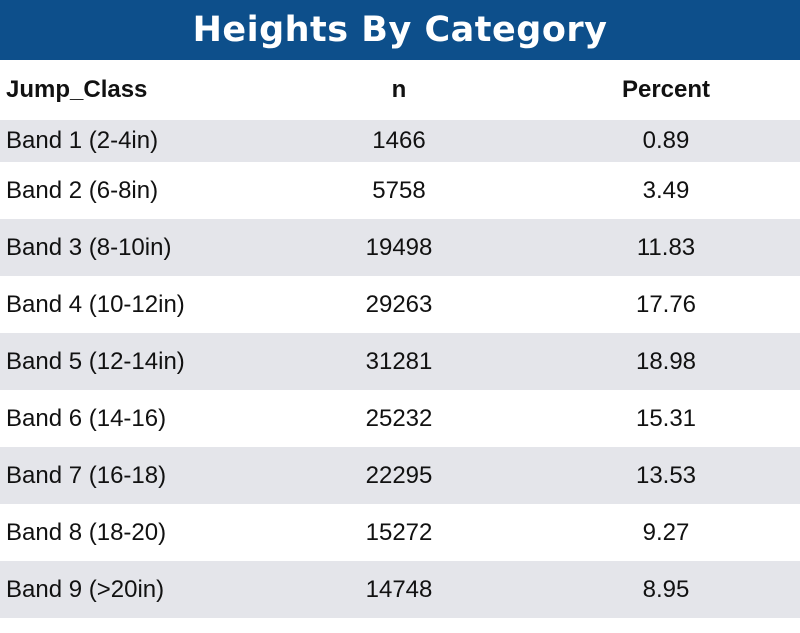  I want to click on table-row: Band 6 (14-16) 25232 15.31, so click(400, 418).